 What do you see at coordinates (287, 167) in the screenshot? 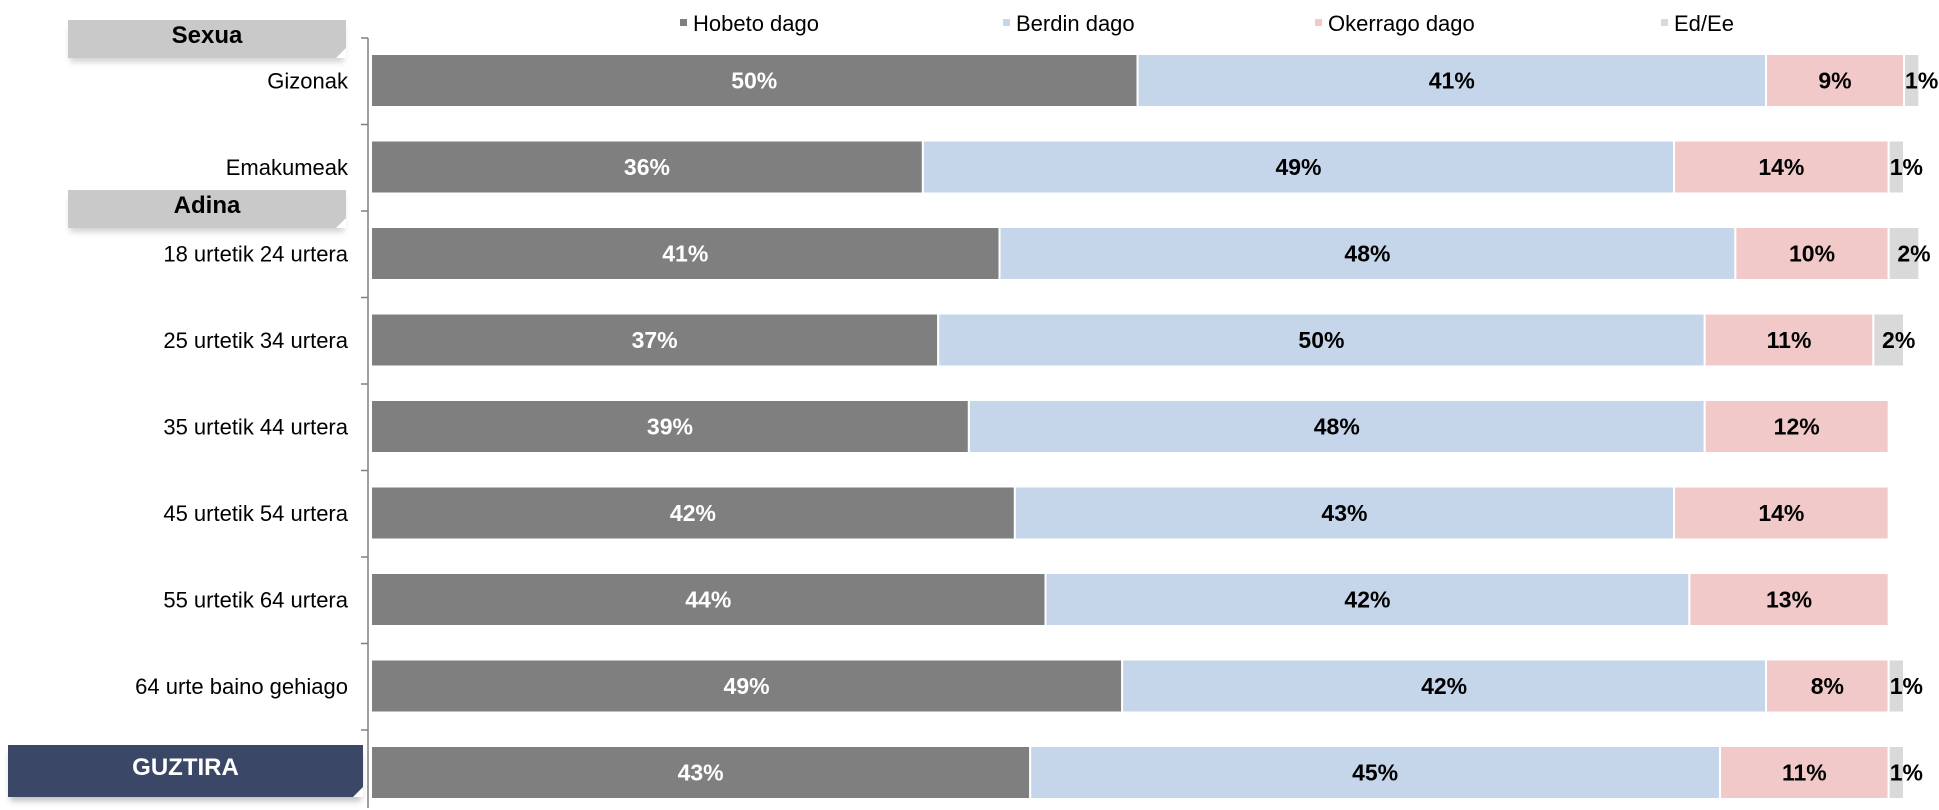
I see `category-label: Emakumeak` at bounding box center [287, 167].